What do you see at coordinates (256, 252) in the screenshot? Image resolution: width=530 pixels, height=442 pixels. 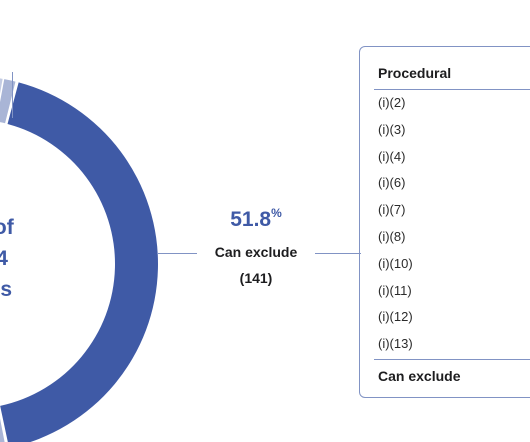 I see `category-label: Can exclude` at bounding box center [256, 252].